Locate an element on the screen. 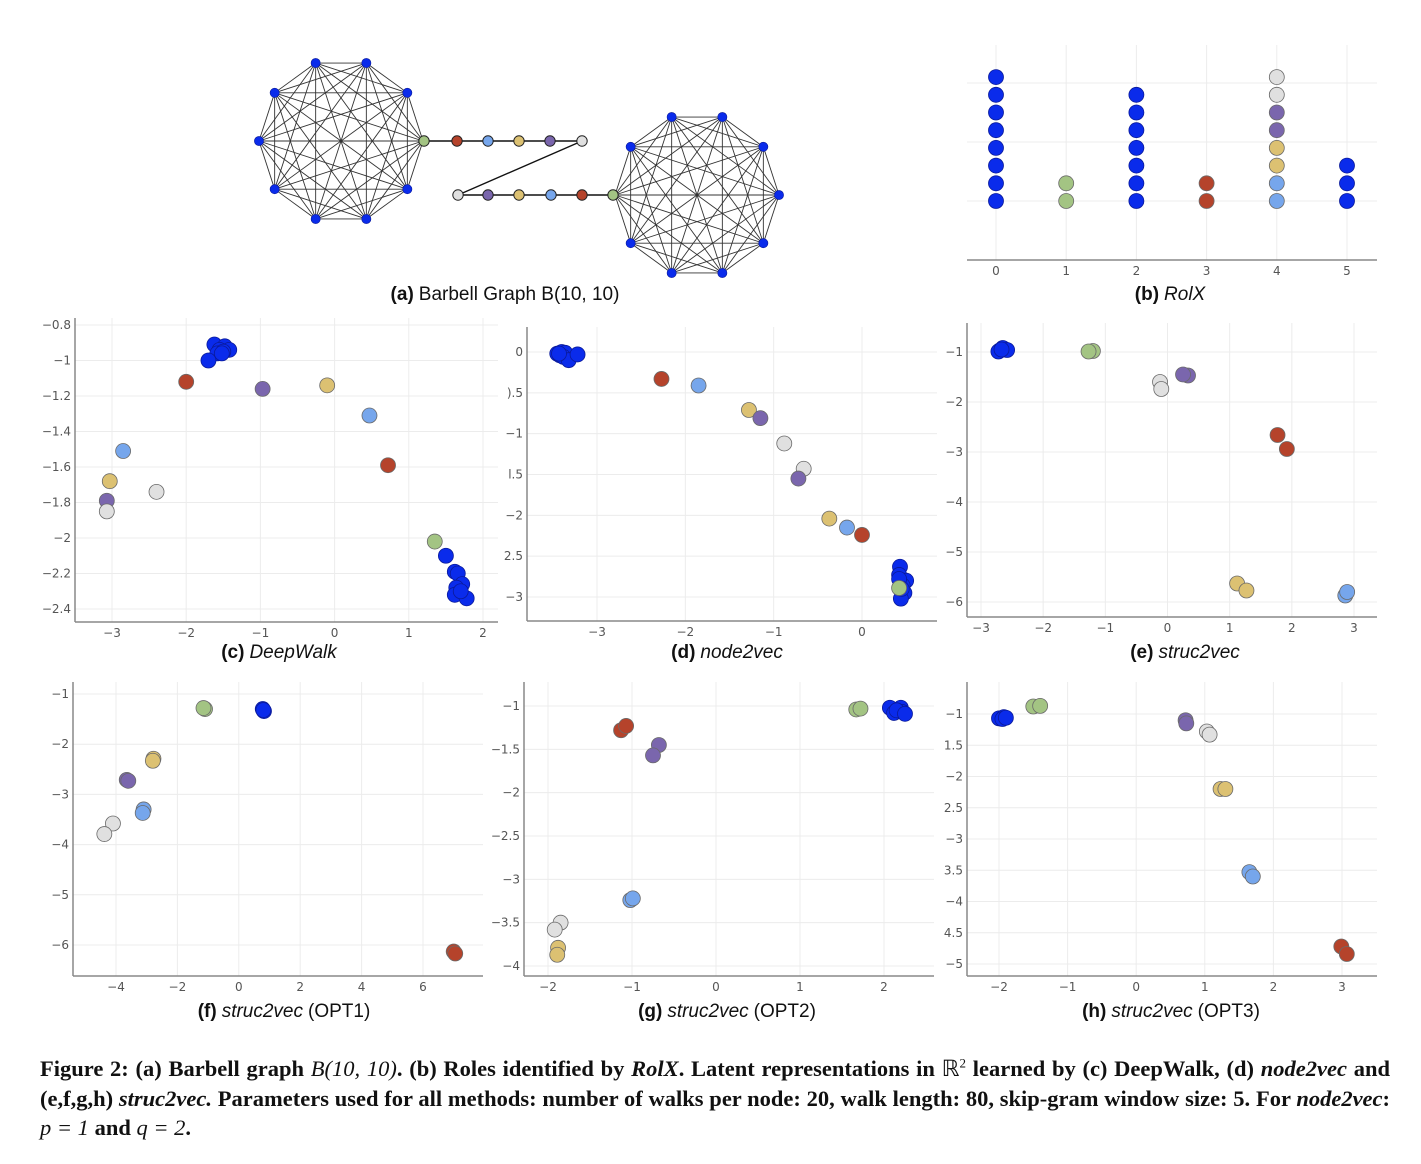 This screenshot has height=1164, width=1421. panel-e-label: (e) struc2vec is located at coordinates (1185, 652).